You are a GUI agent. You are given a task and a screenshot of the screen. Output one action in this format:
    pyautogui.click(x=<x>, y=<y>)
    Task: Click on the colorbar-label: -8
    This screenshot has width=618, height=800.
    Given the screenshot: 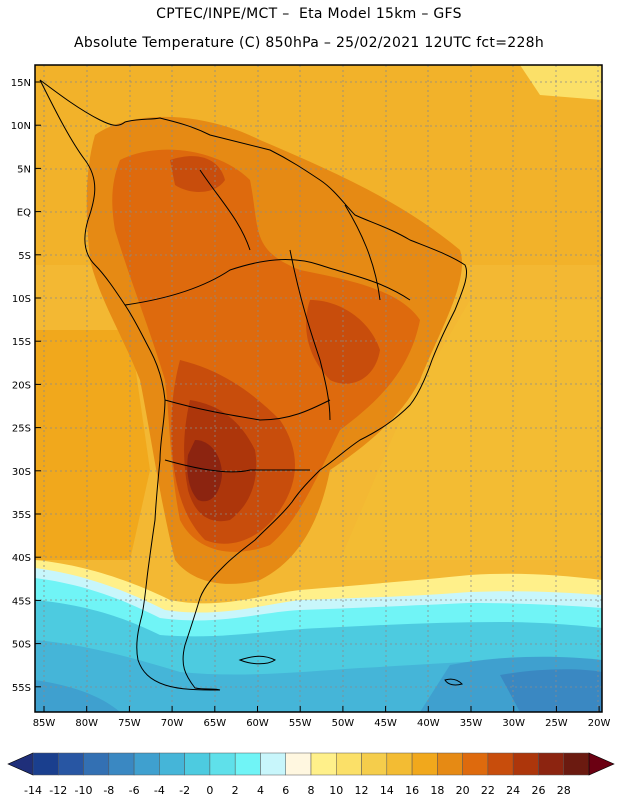 What is the action you would take?
    pyautogui.click(x=108, y=790)
    